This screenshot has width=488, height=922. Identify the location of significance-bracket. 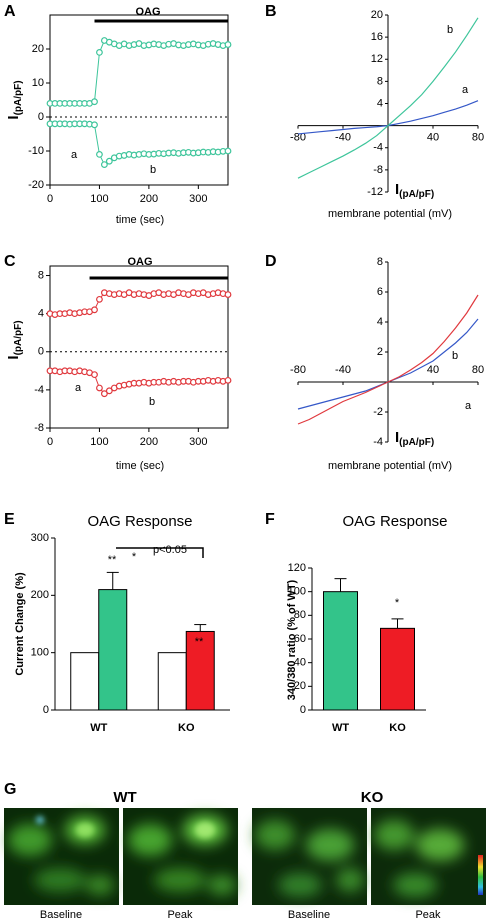
(160, 552).